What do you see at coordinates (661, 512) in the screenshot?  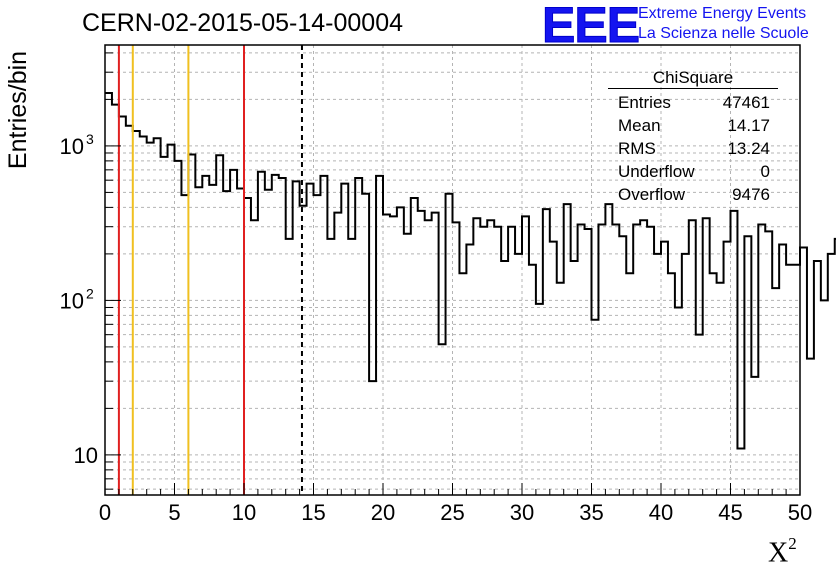 I see `x-tick-label: 40` at bounding box center [661, 512].